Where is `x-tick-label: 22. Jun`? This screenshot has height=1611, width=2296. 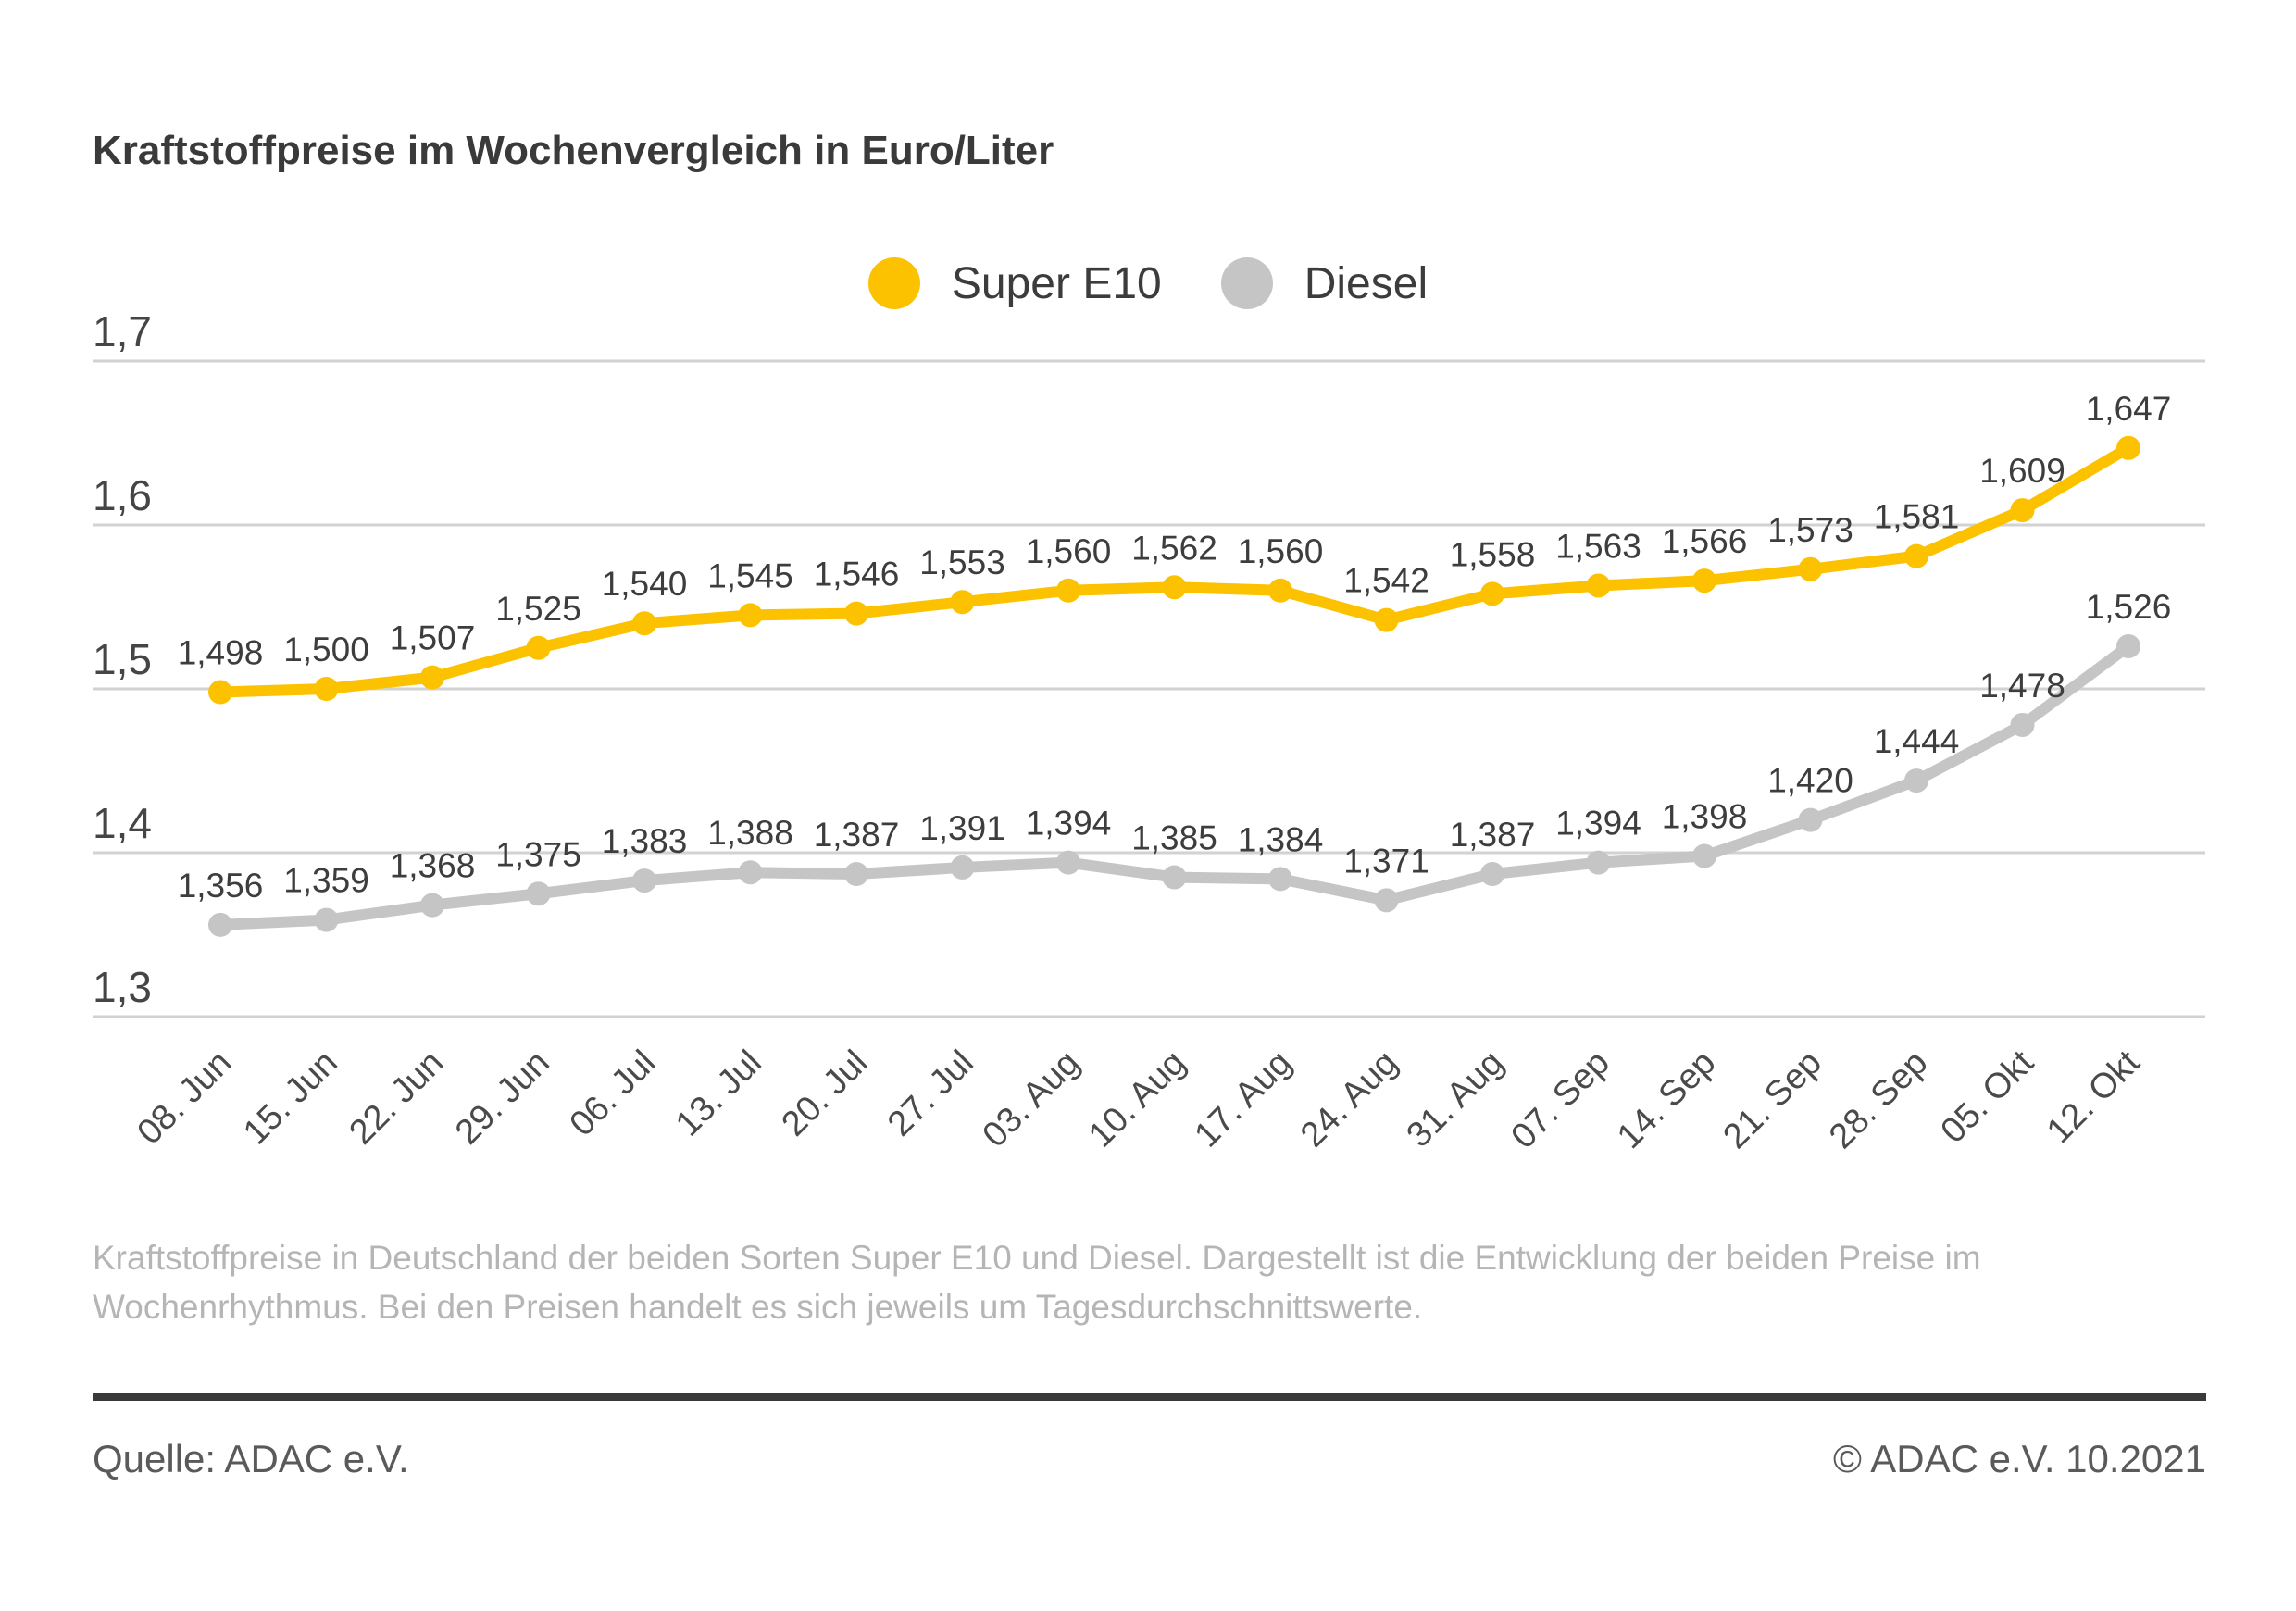 x-tick-label: 22. Jun is located at coordinates (397, 1098).